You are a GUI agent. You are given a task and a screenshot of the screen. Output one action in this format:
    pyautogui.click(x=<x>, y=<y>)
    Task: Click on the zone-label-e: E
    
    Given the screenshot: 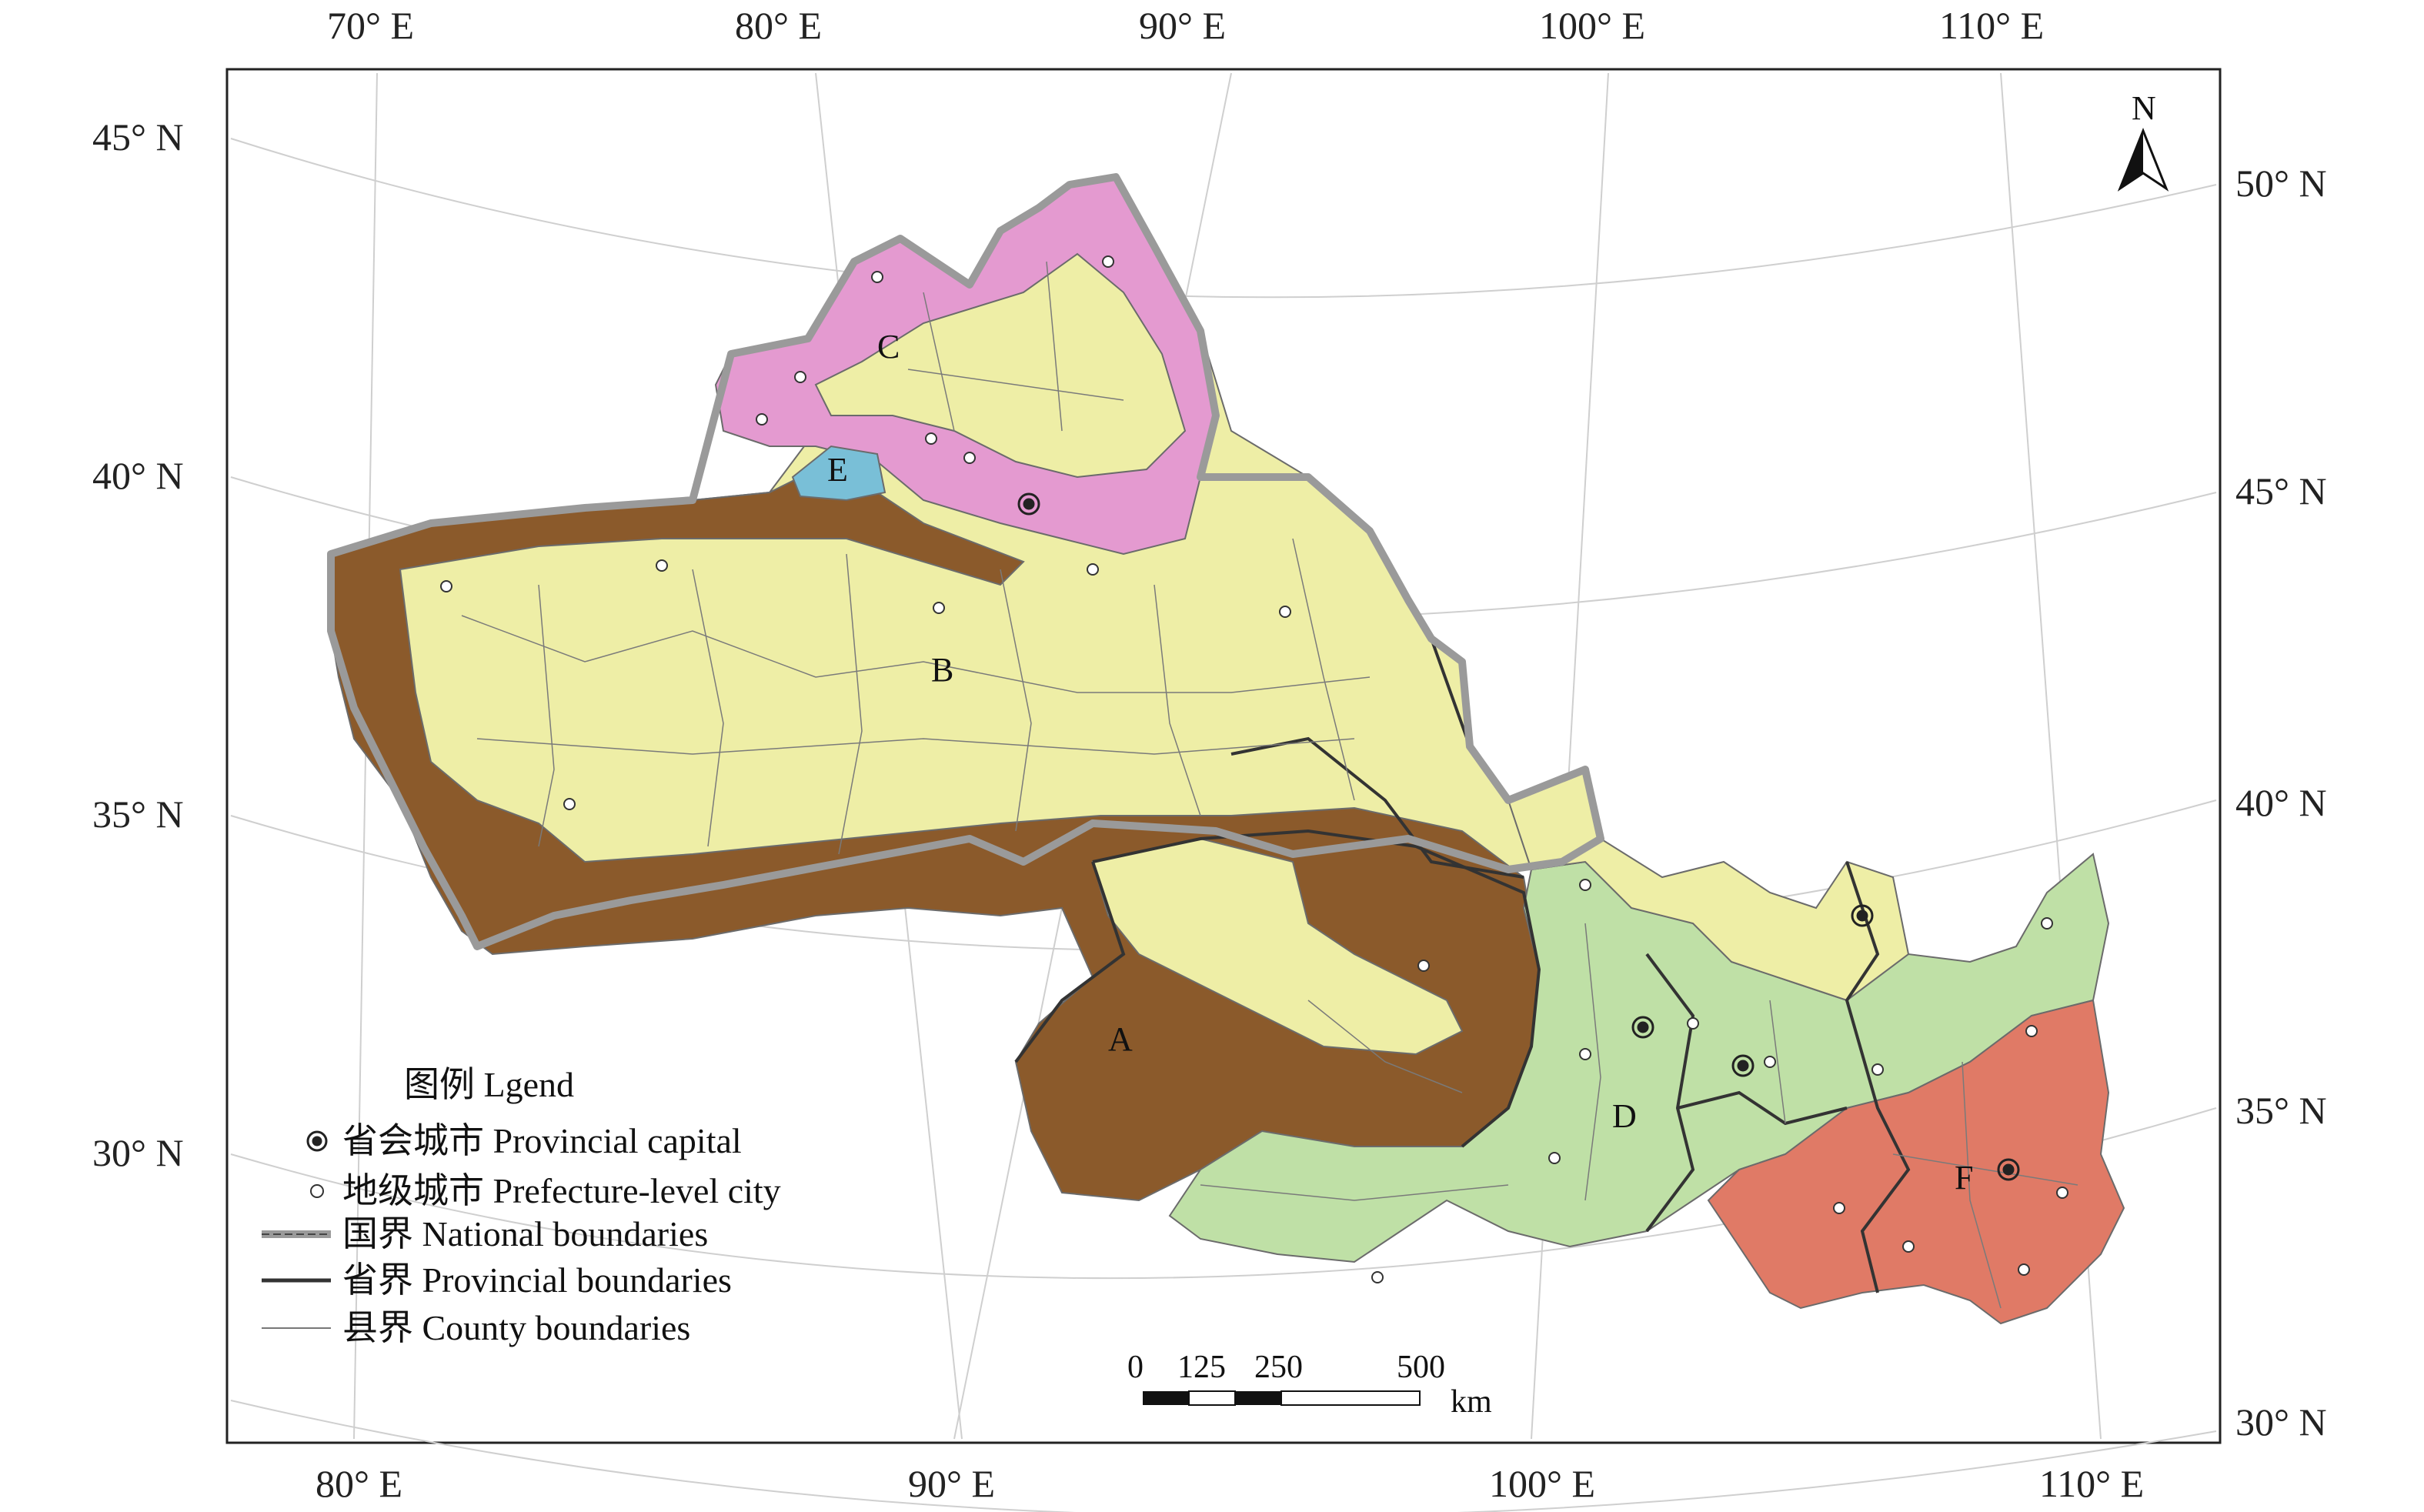 What is the action you would take?
    pyautogui.click(x=837, y=470)
    